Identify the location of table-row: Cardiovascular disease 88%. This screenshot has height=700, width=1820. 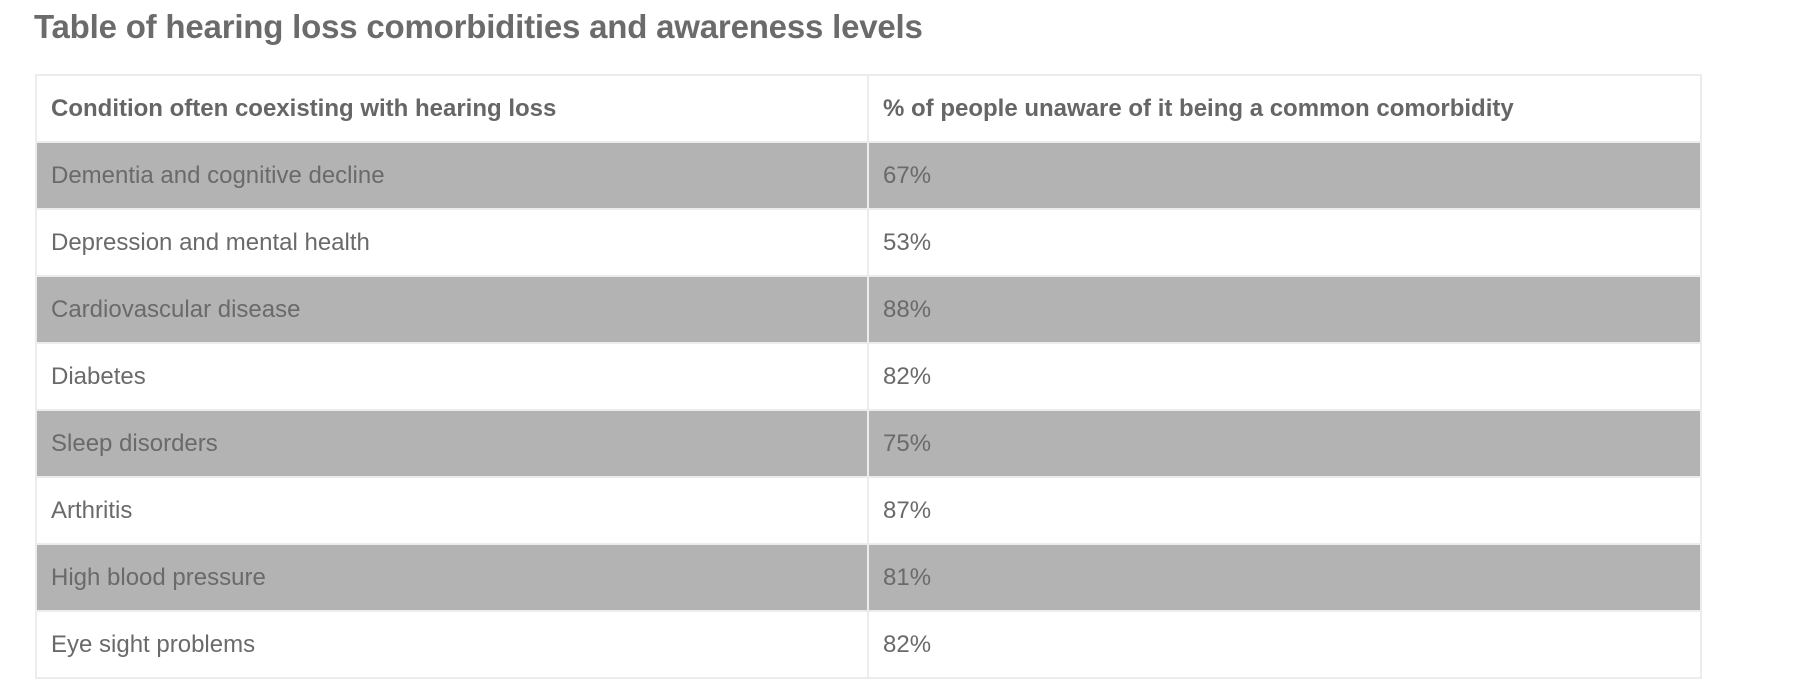
(868, 309).